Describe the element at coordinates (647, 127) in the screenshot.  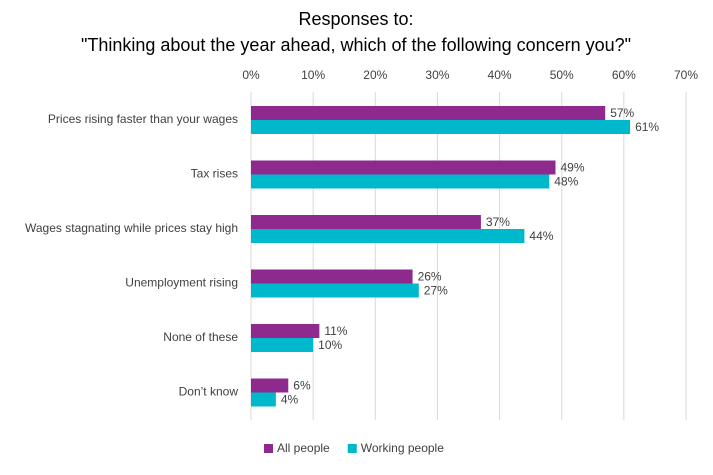
I see `value-label: 61%` at that location.